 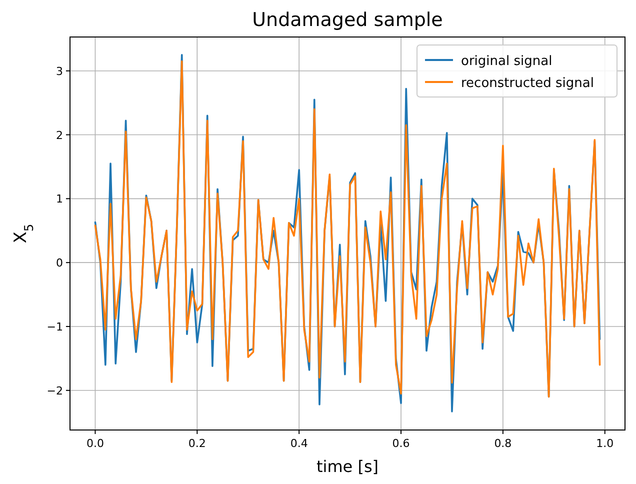 What do you see at coordinates (605, 443) in the screenshot?
I see `x-tick-label: 1.0` at bounding box center [605, 443].